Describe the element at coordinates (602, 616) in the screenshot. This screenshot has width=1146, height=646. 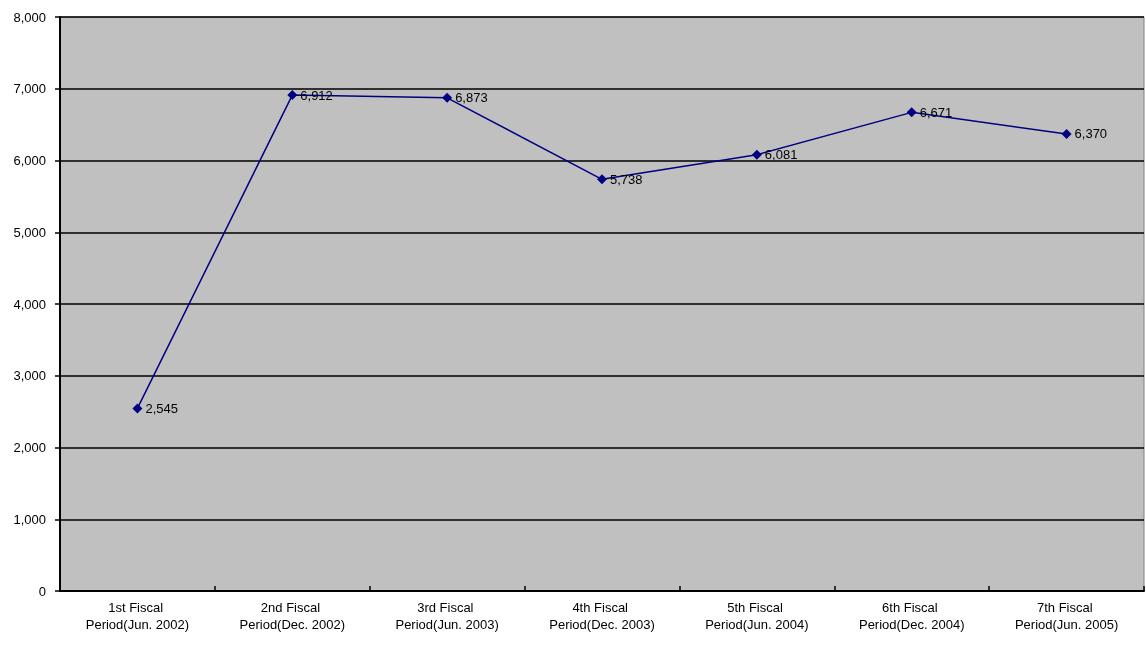
I see `x-tick-label: 4th Fiscal Period(Dec. 2003)` at that location.